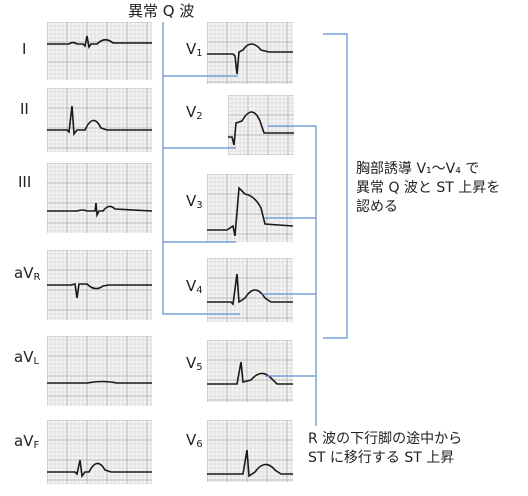  What do you see at coordinates (24, 109) in the screenshot?
I see `lead-label-II: II` at bounding box center [24, 109].